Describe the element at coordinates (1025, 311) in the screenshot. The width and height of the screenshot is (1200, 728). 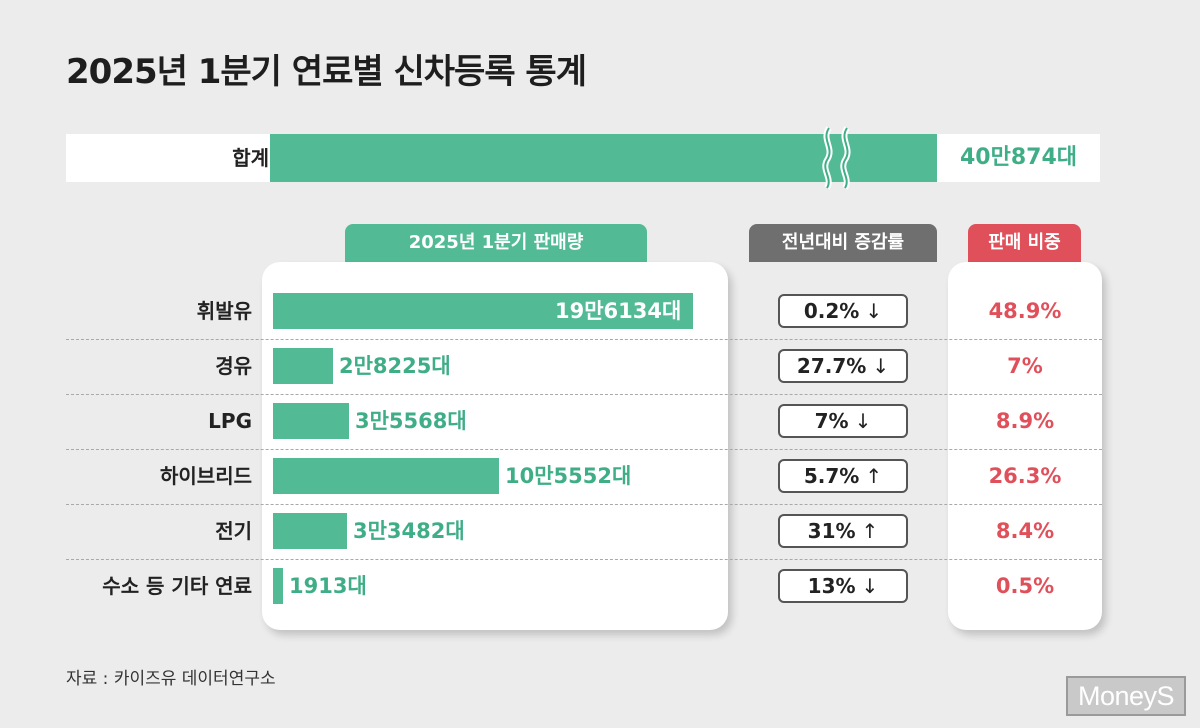
I see `share-value: 48.9%` at that location.